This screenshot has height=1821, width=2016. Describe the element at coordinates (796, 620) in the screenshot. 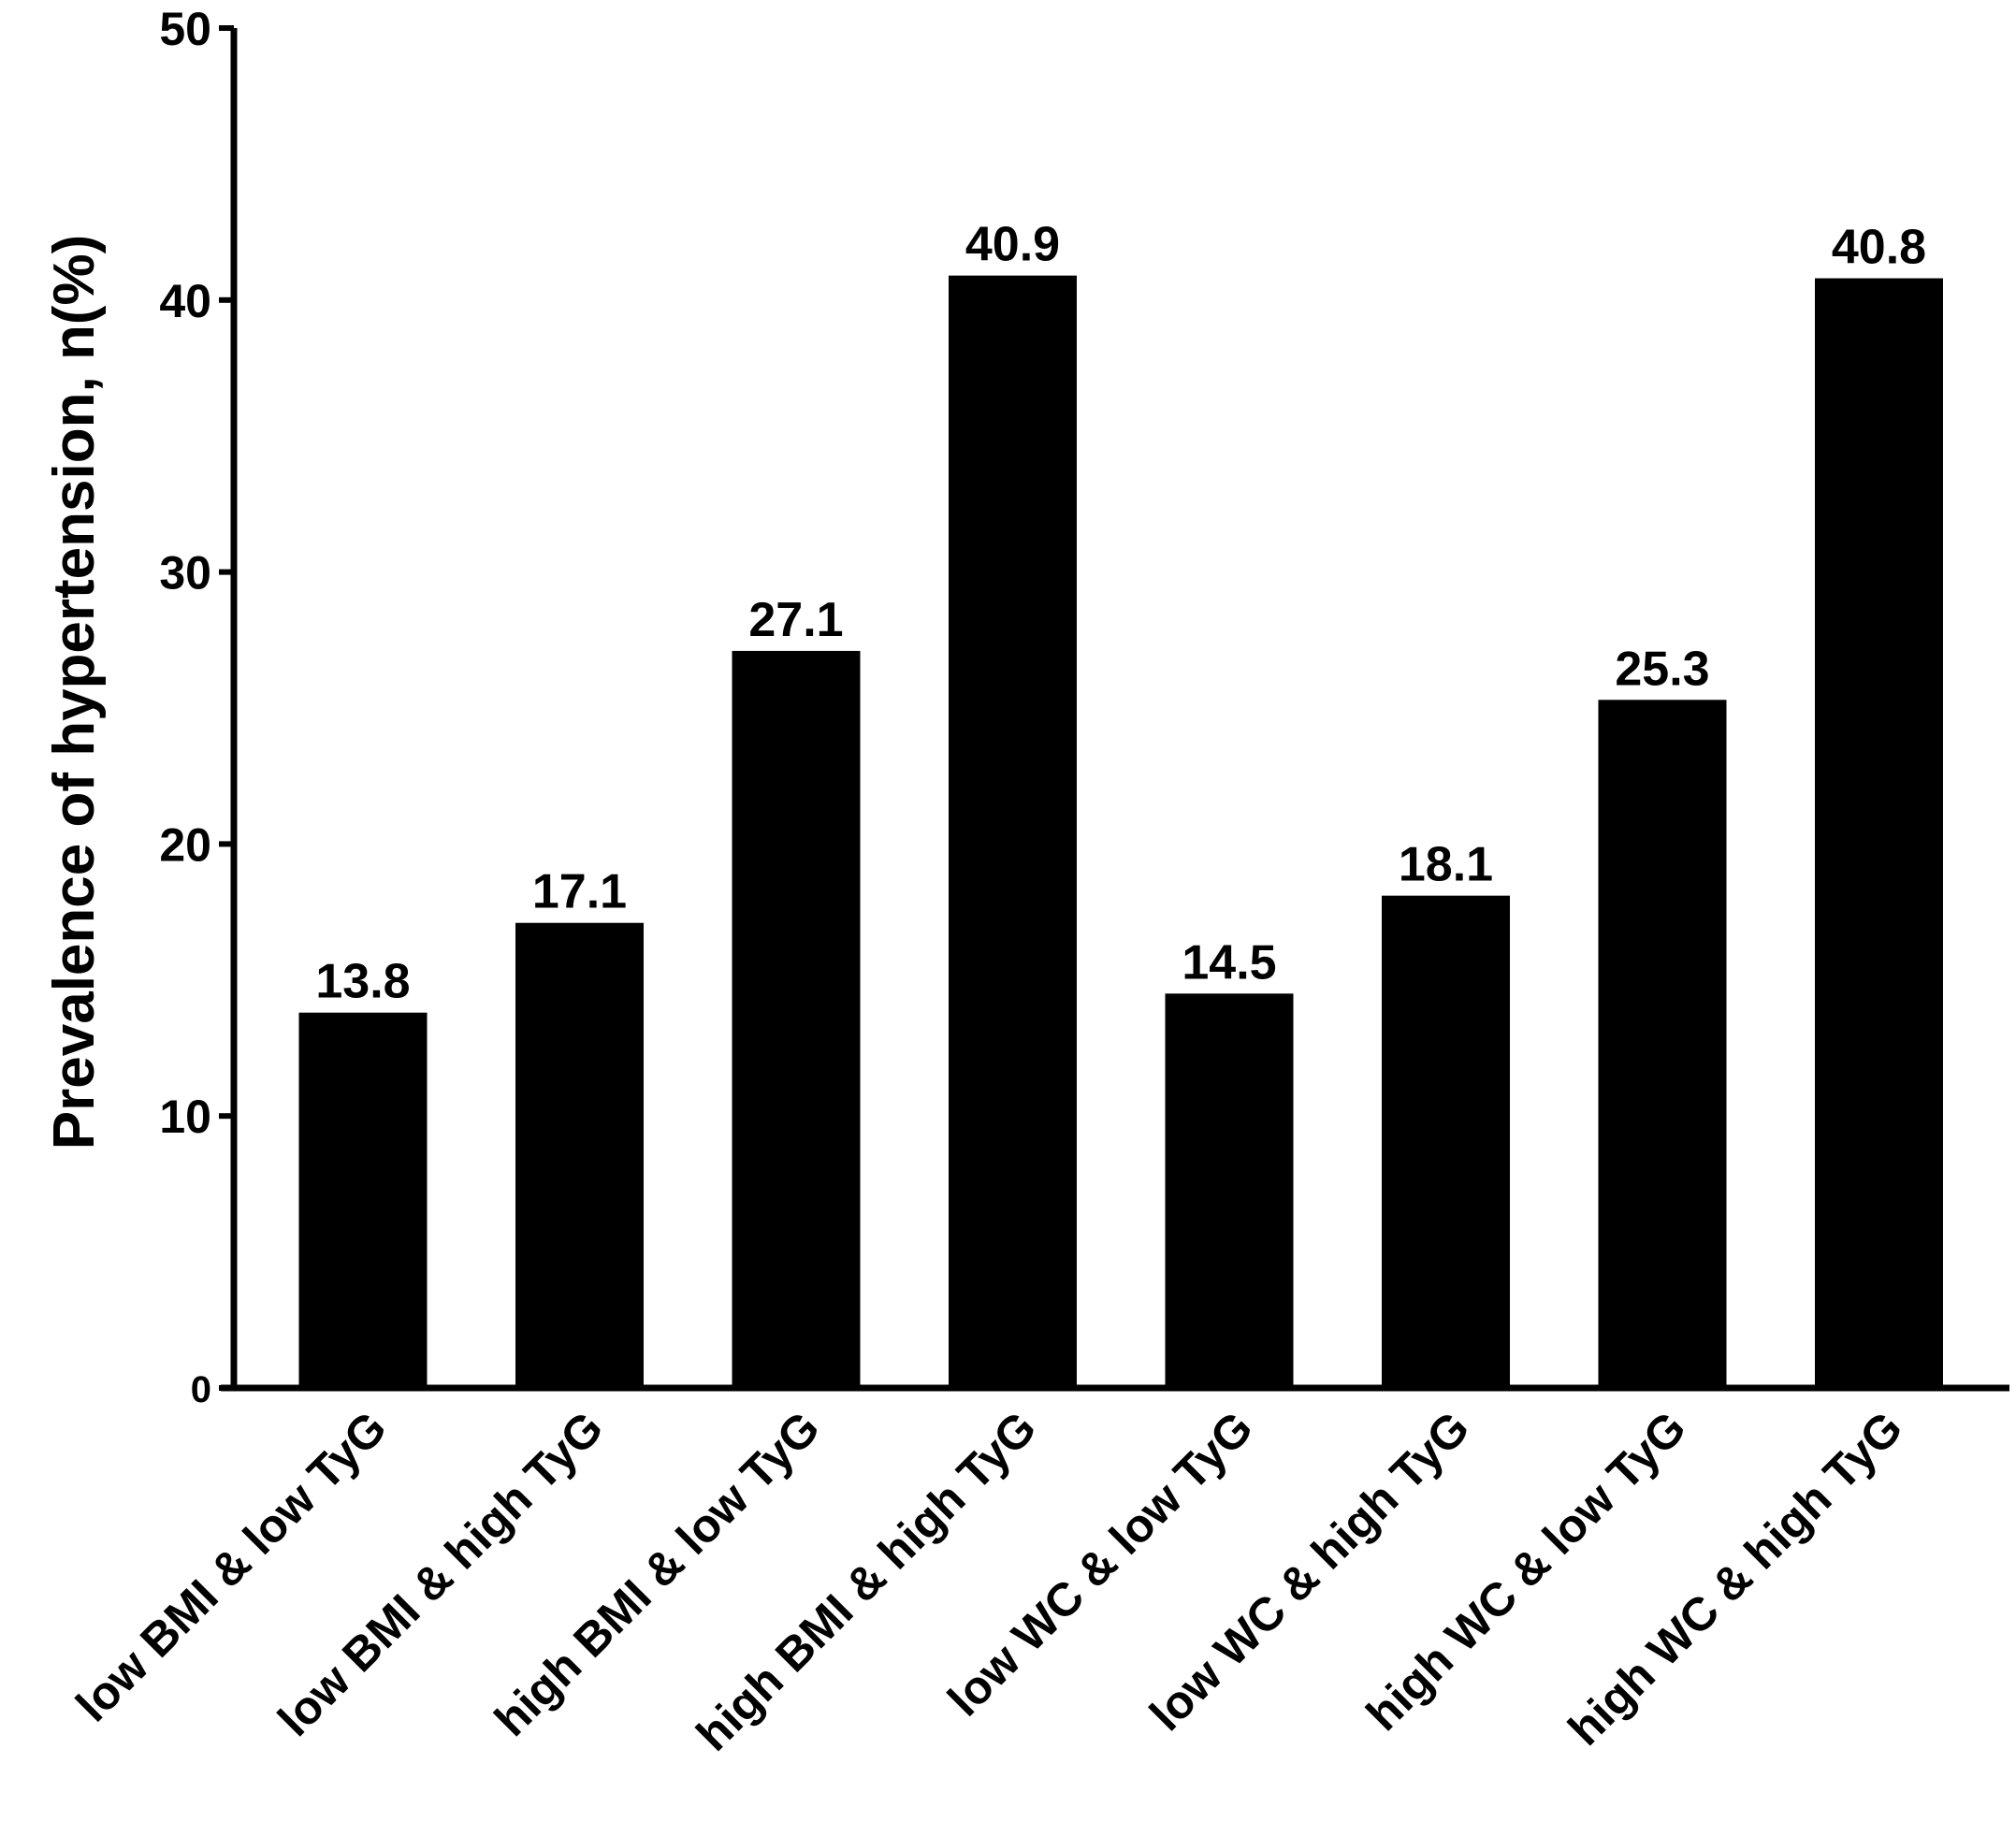

I see `data-label: 27.1` at that location.